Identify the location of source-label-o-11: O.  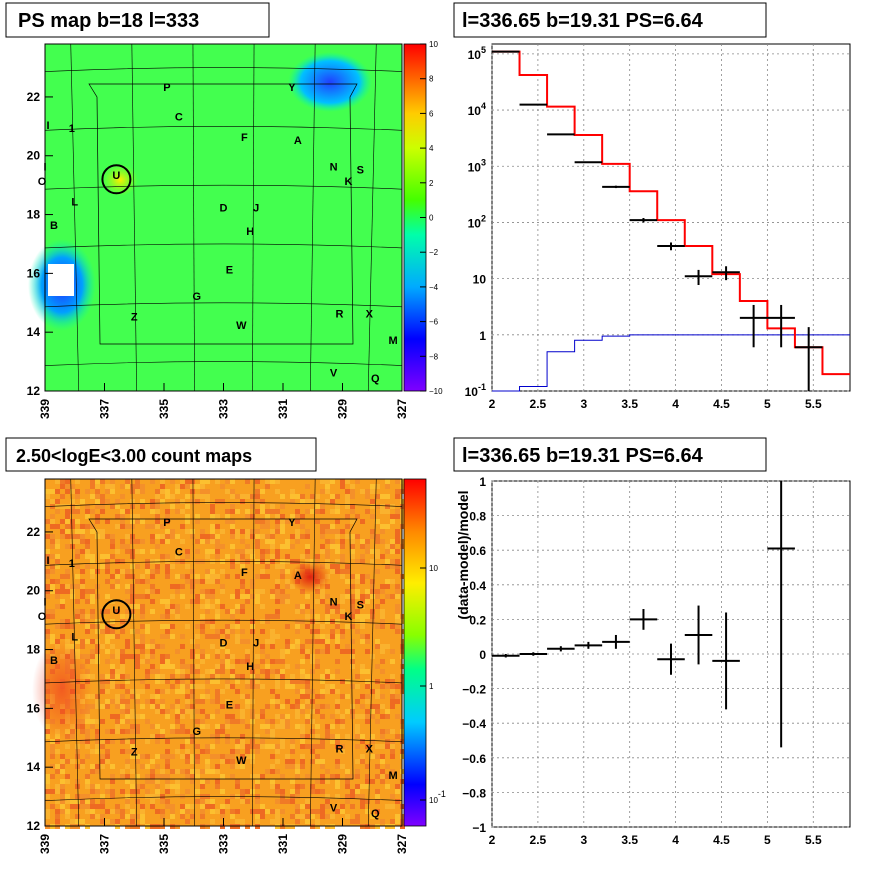
(42, 182).